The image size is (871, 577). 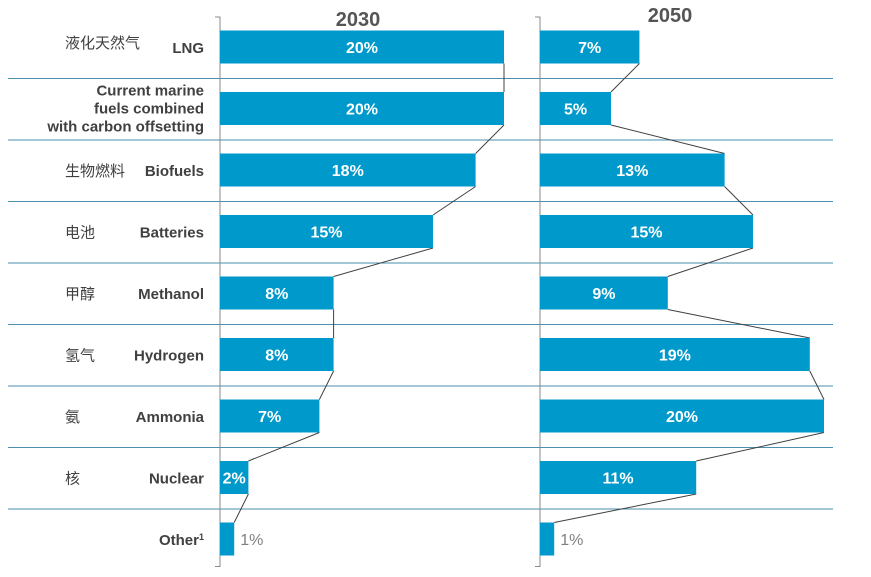 I want to click on category-label-zh: 氢气, so click(x=80, y=356).